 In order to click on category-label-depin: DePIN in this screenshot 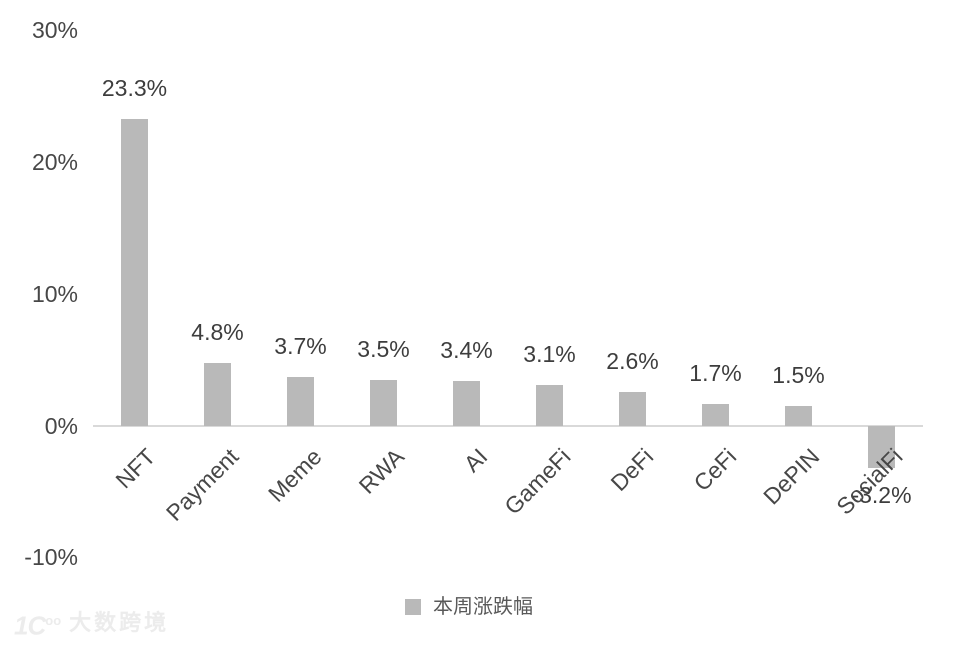, I will do `click(791, 476)`.